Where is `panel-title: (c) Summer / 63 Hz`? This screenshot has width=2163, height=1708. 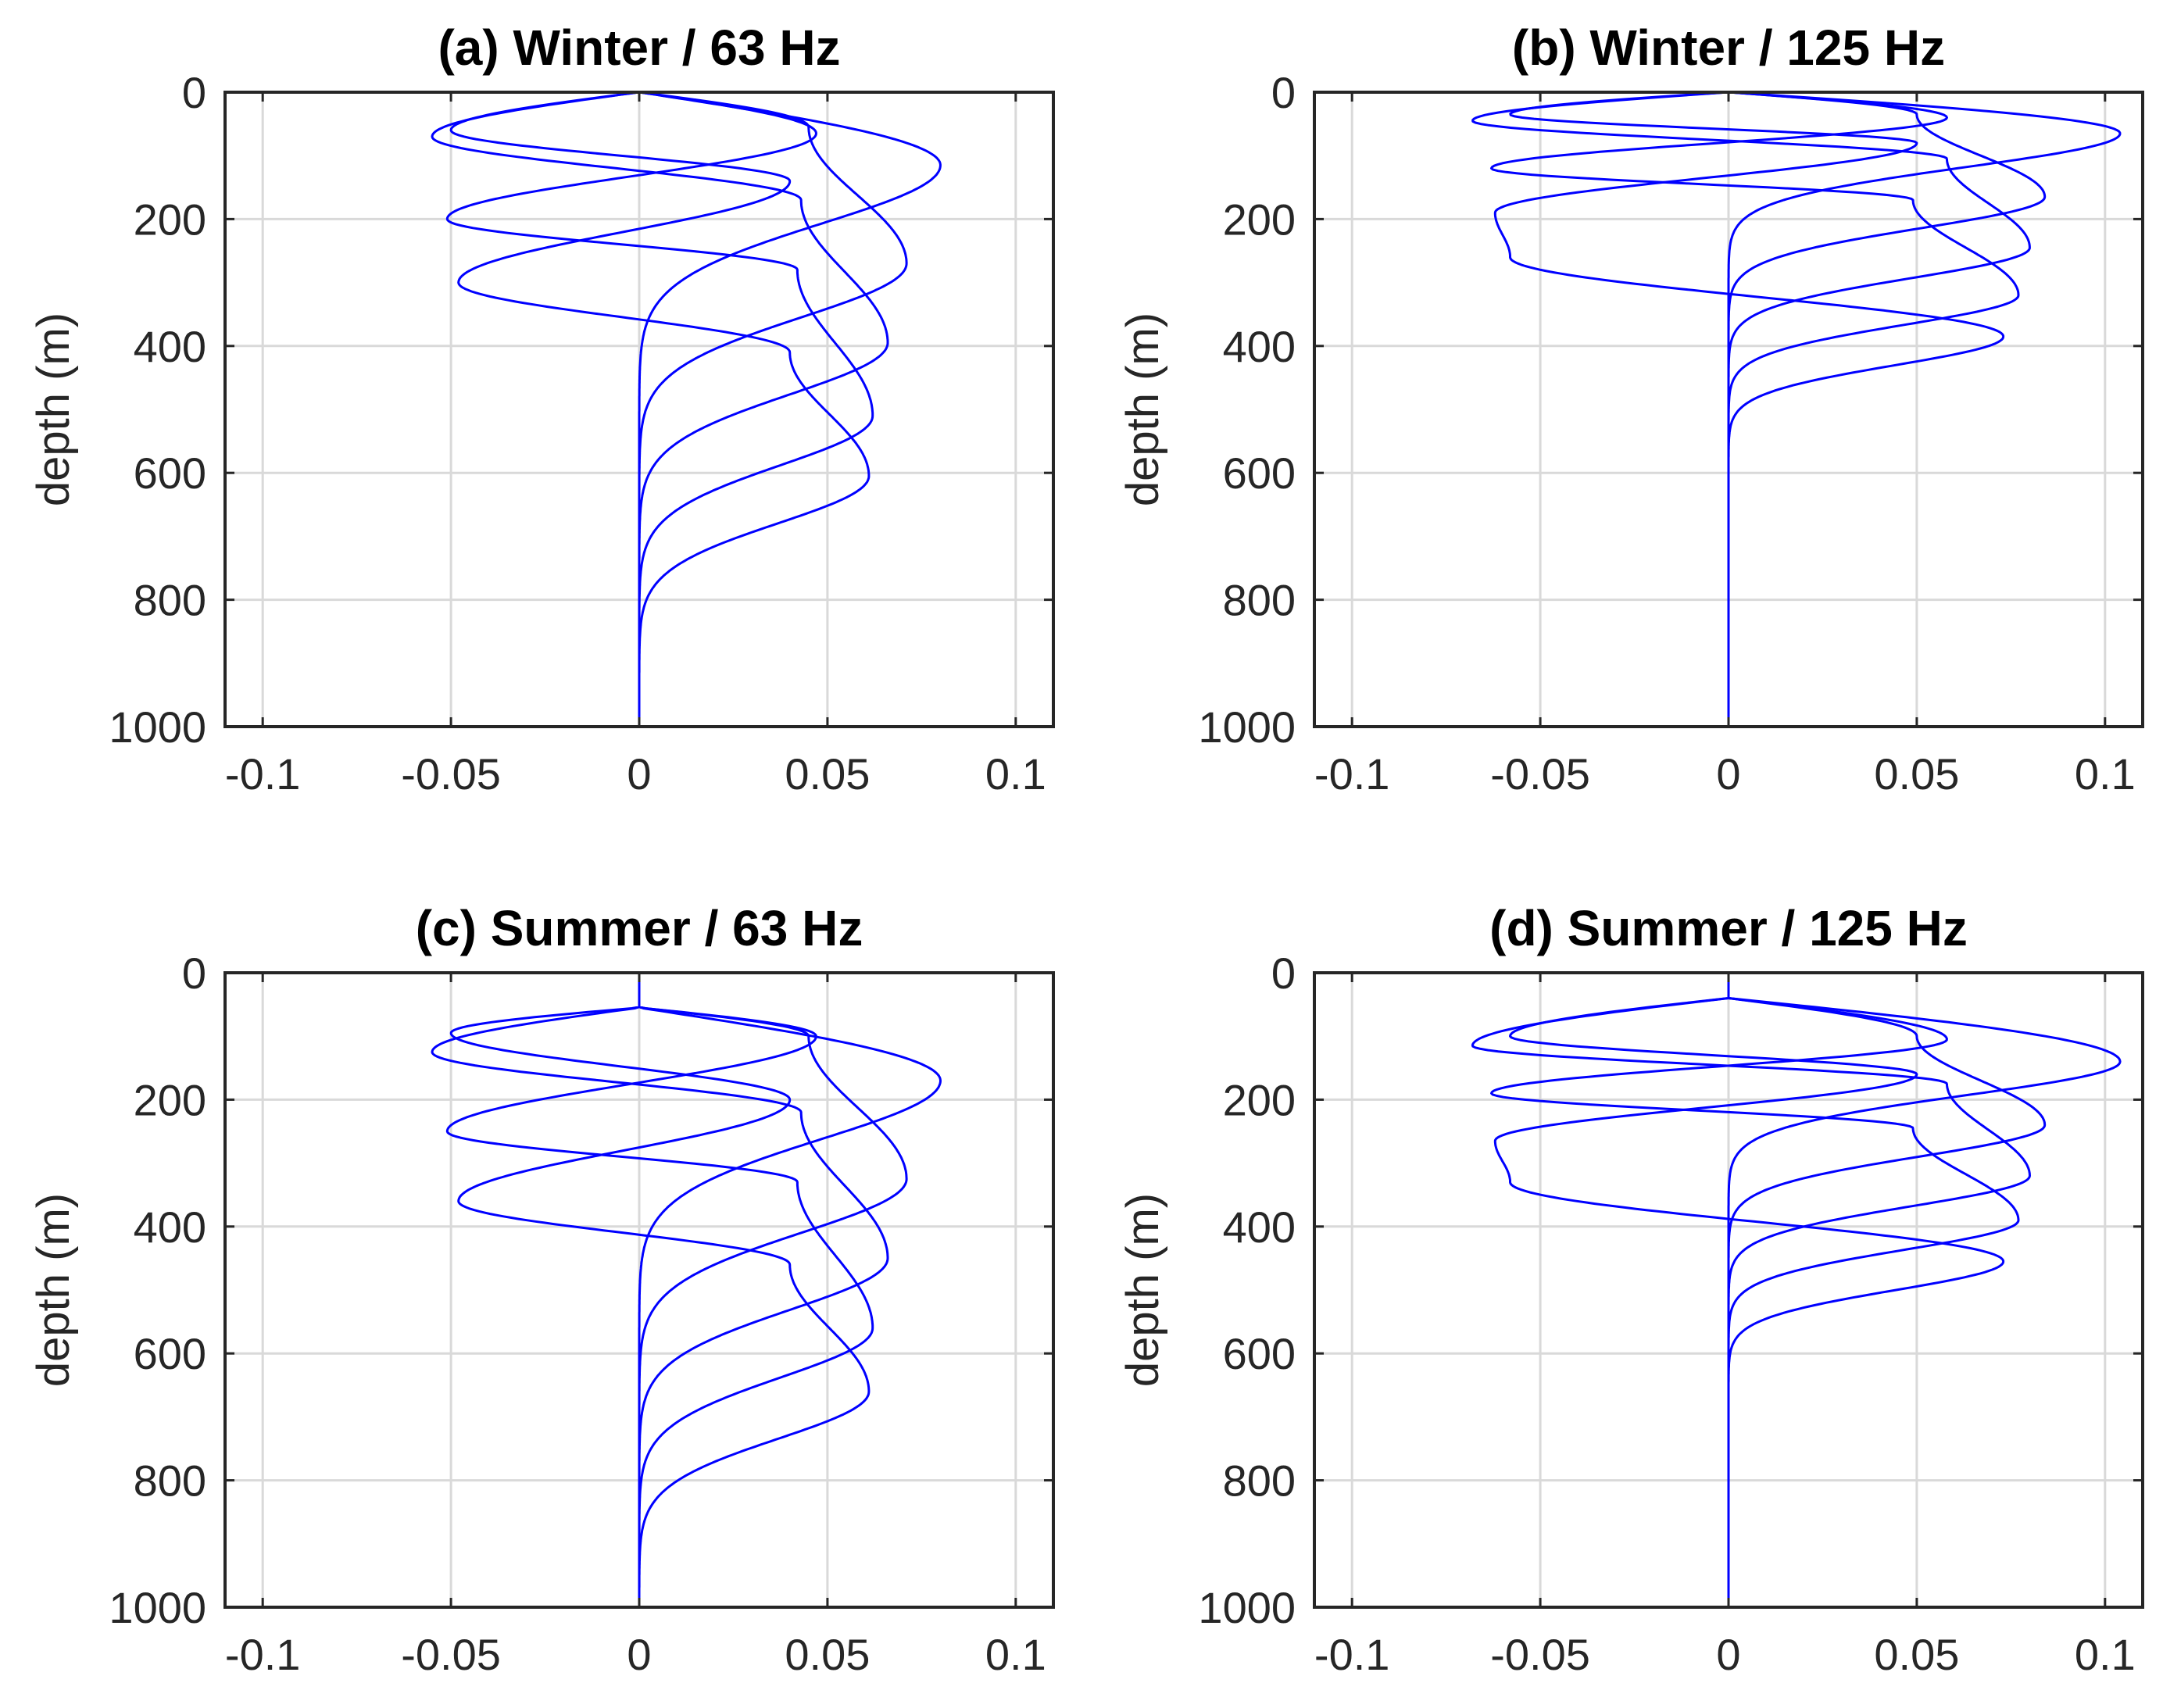
panel-title: (c) Summer / 63 Hz is located at coordinates (640, 928).